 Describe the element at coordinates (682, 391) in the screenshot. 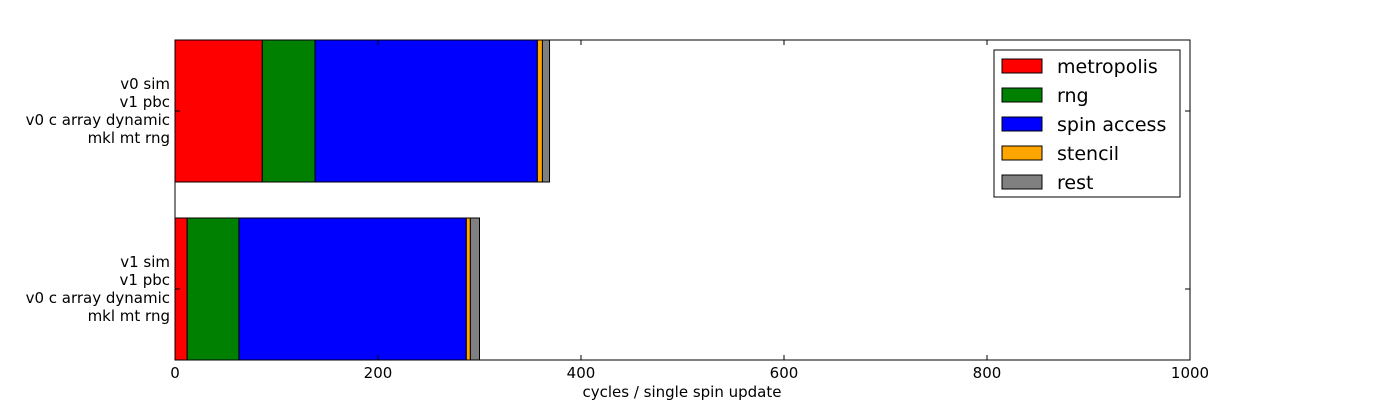

I see `x-axis-label: cycles / single spin update` at that location.